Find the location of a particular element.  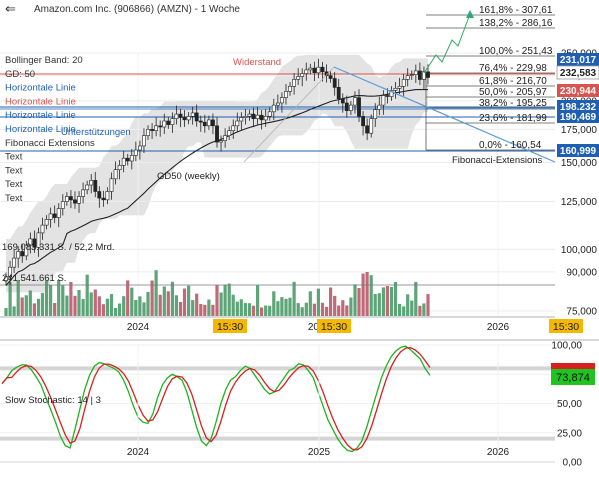

gd50-label: GD50 (weekly) is located at coordinates (188, 176).